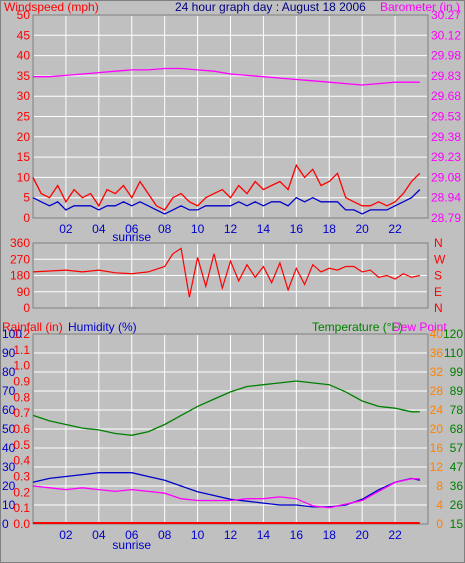 This screenshot has height=563, width=465. What do you see at coordinates (453, 334) in the screenshot?
I see `temperature-tick: 120` at bounding box center [453, 334].